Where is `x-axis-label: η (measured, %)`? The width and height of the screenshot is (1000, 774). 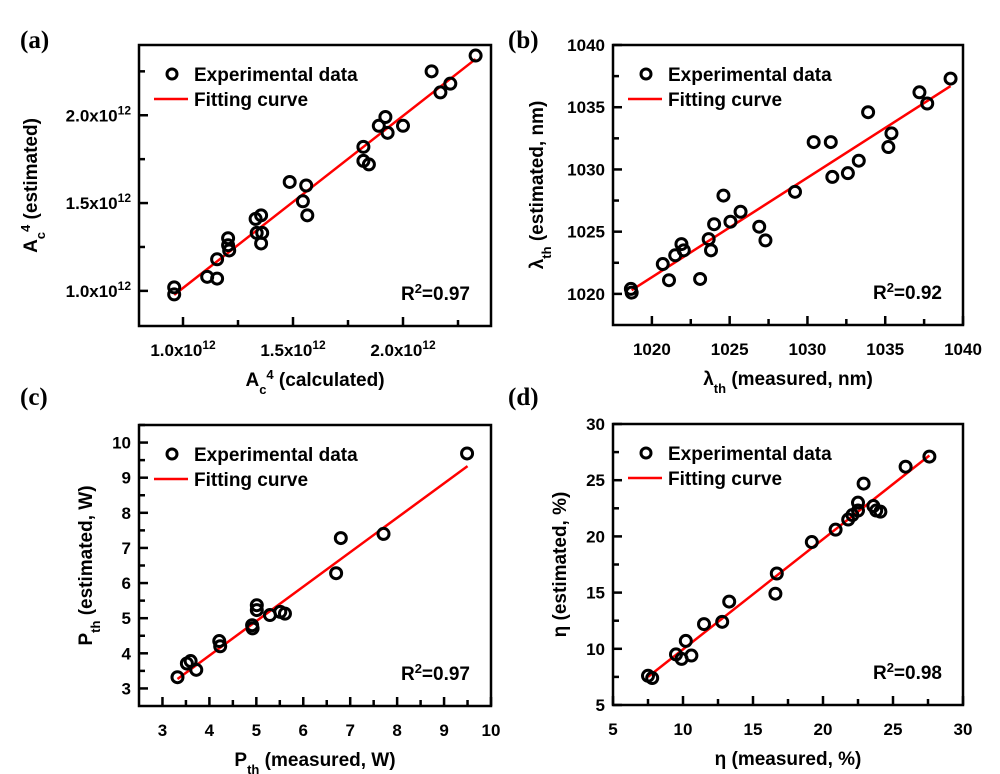
x-axis-label: η (measured, %) is located at coordinates (788, 759).